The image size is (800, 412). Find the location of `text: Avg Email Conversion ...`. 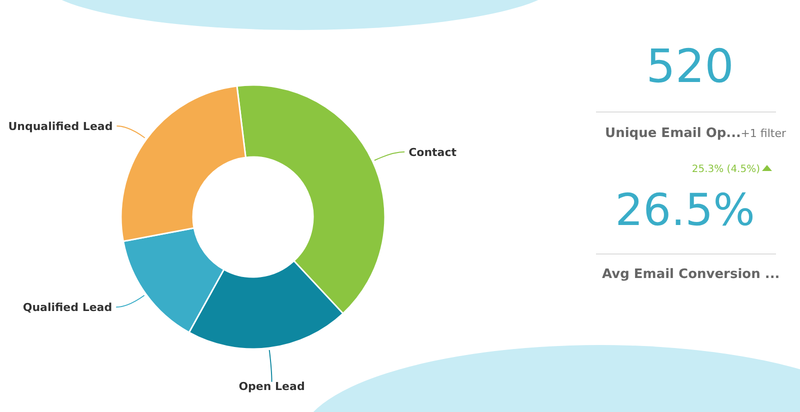

text: Avg Email Conversion ... is located at coordinates (691, 274).